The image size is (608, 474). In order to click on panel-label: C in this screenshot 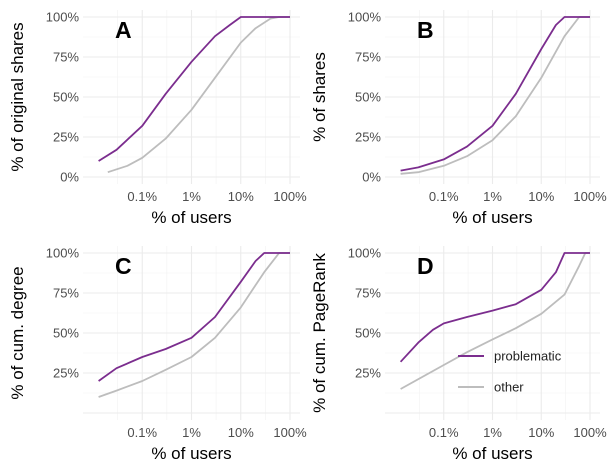, I will do `click(123, 266)`.